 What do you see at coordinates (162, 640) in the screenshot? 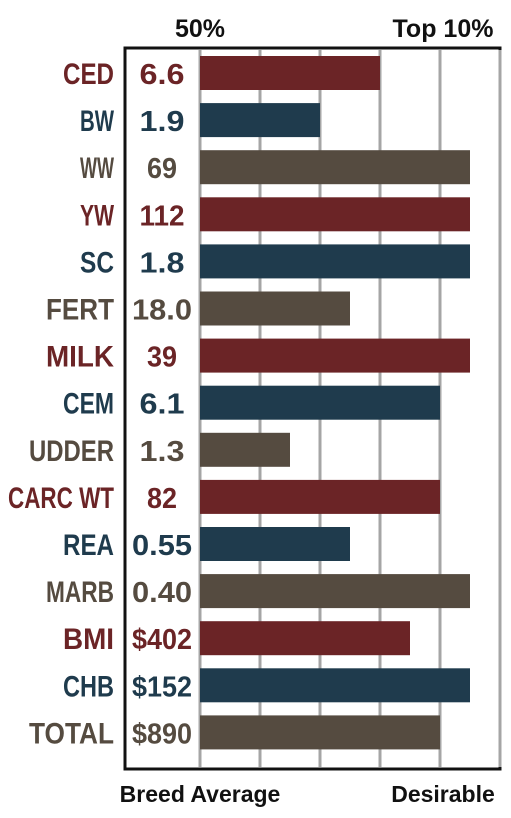
I see `value-label: $402` at bounding box center [162, 640].